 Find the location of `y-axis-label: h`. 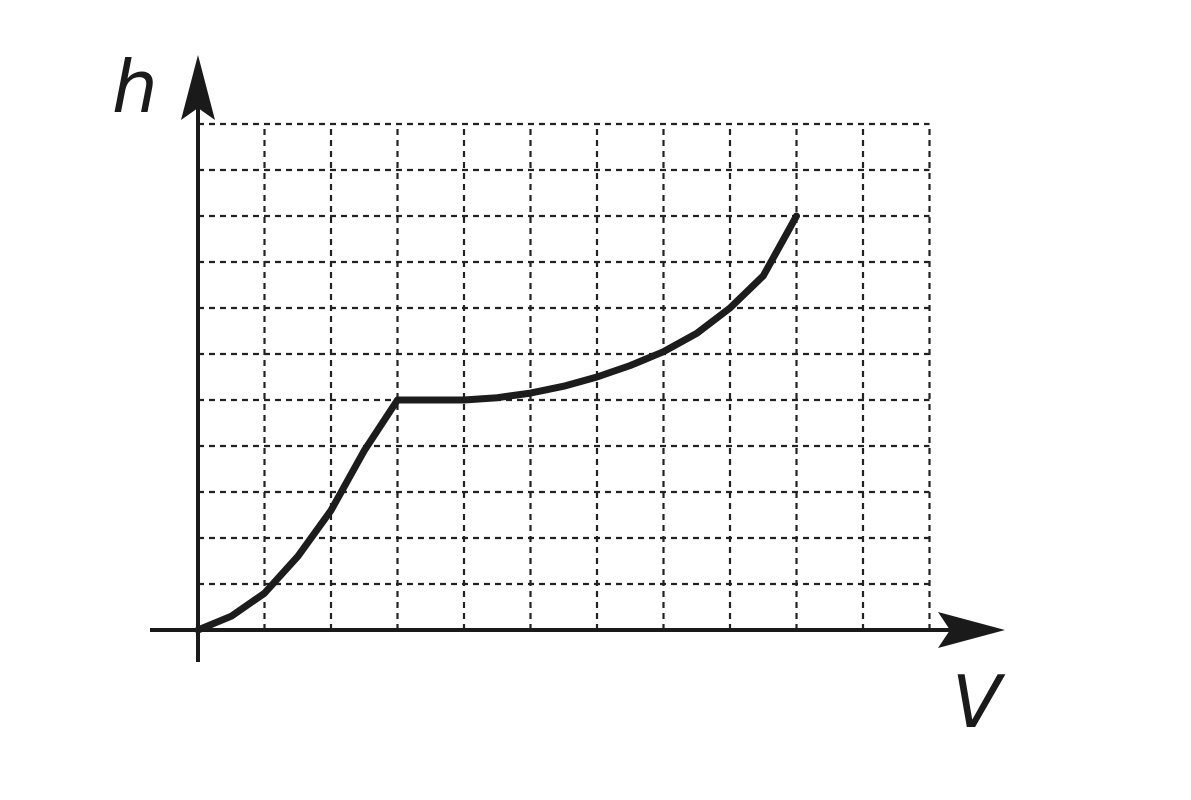

y-axis-label: h is located at coordinates (135, 87).